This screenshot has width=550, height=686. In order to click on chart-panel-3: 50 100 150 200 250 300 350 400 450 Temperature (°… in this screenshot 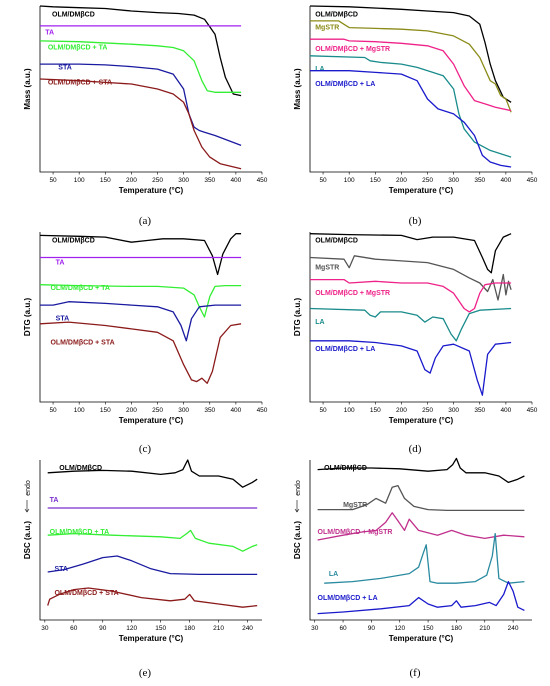, I will do `click(145, 343)`.